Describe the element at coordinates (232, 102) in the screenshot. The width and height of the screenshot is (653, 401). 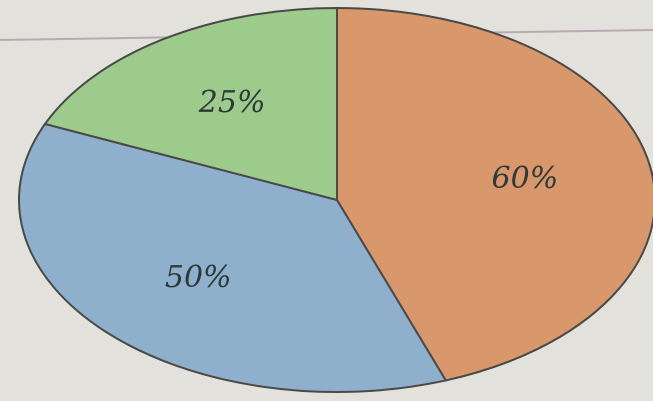
I see `slice-label: 25%` at that location.